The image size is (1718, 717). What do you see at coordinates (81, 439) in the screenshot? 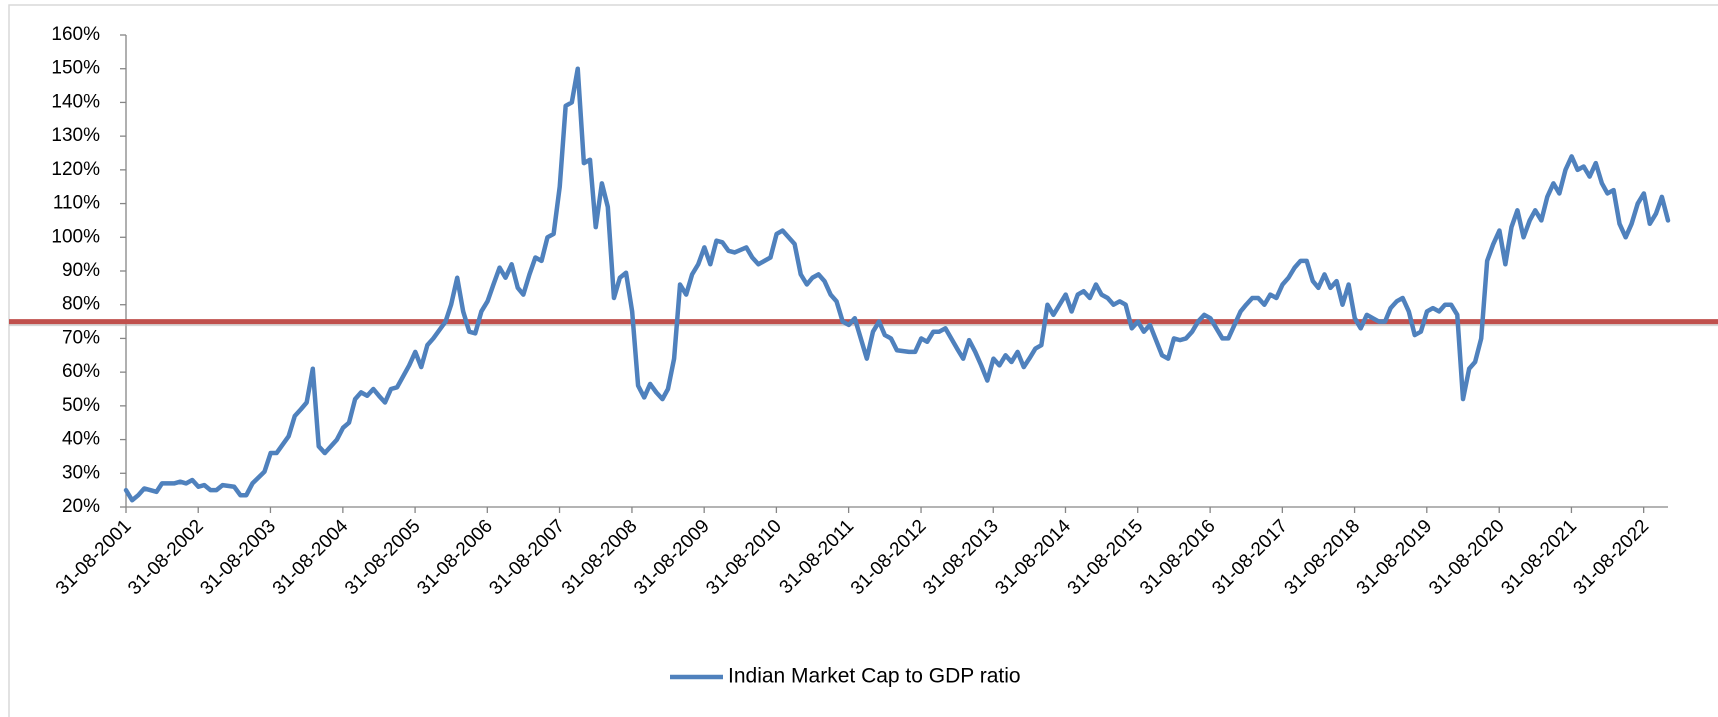
I see `y-tick-label: 40%` at bounding box center [81, 439].